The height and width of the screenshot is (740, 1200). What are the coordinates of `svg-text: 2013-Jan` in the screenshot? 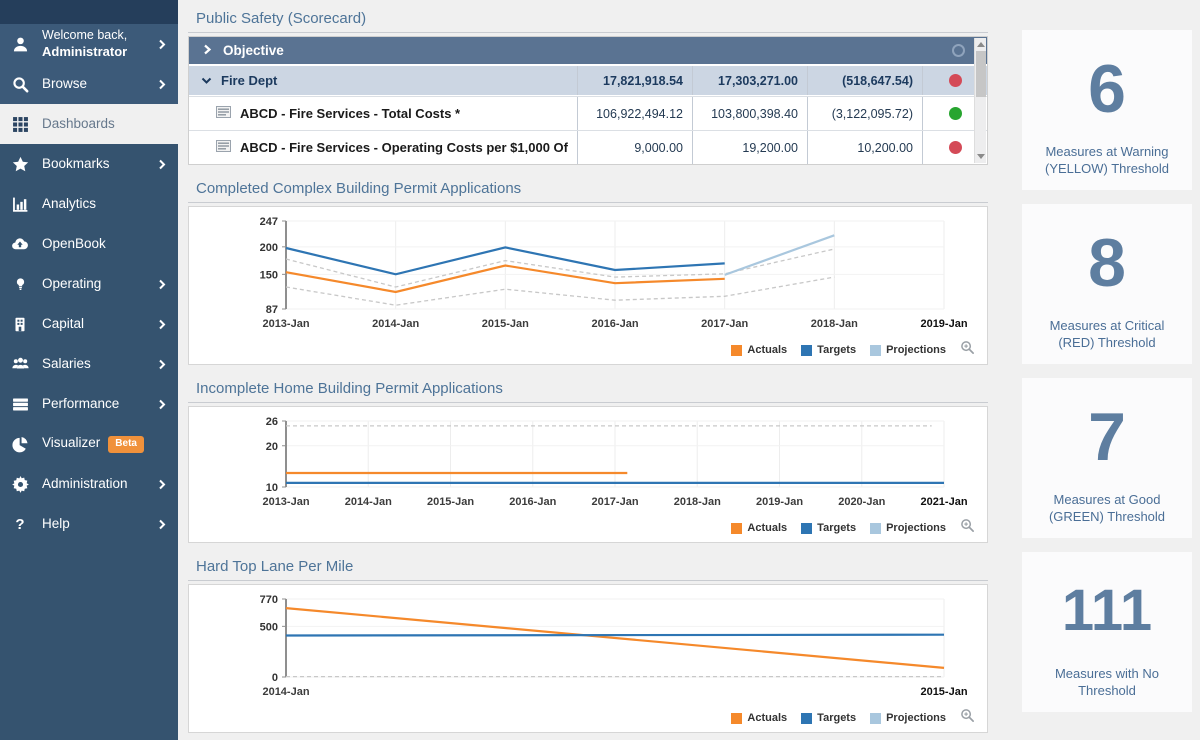 It's located at (285, 502).